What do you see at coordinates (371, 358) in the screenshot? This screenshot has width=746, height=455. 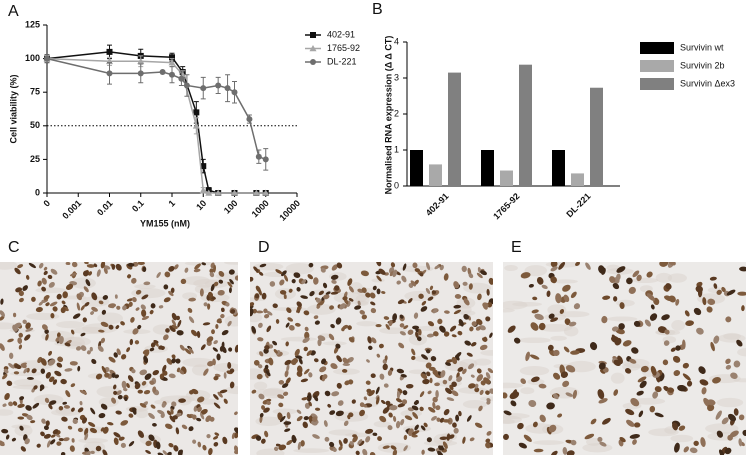 I see `micrograph` at bounding box center [371, 358].